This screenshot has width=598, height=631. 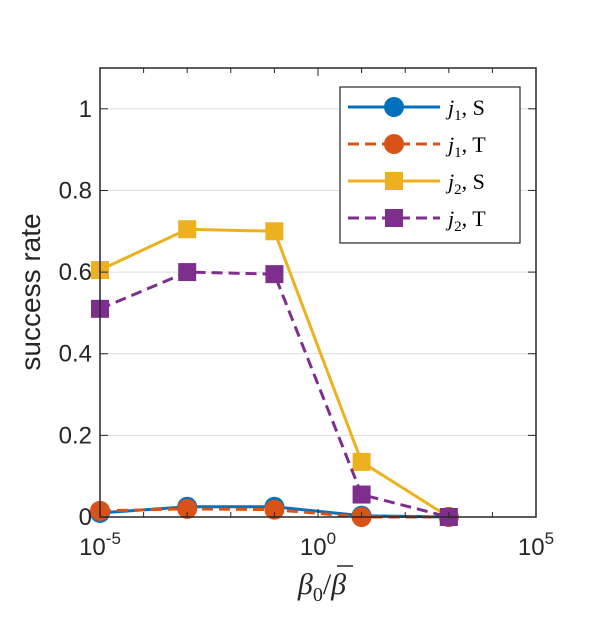 What do you see at coordinates (85, 517) in the screenshot?
I see `y-tick-label: 0` at bounding box center [85, 517].